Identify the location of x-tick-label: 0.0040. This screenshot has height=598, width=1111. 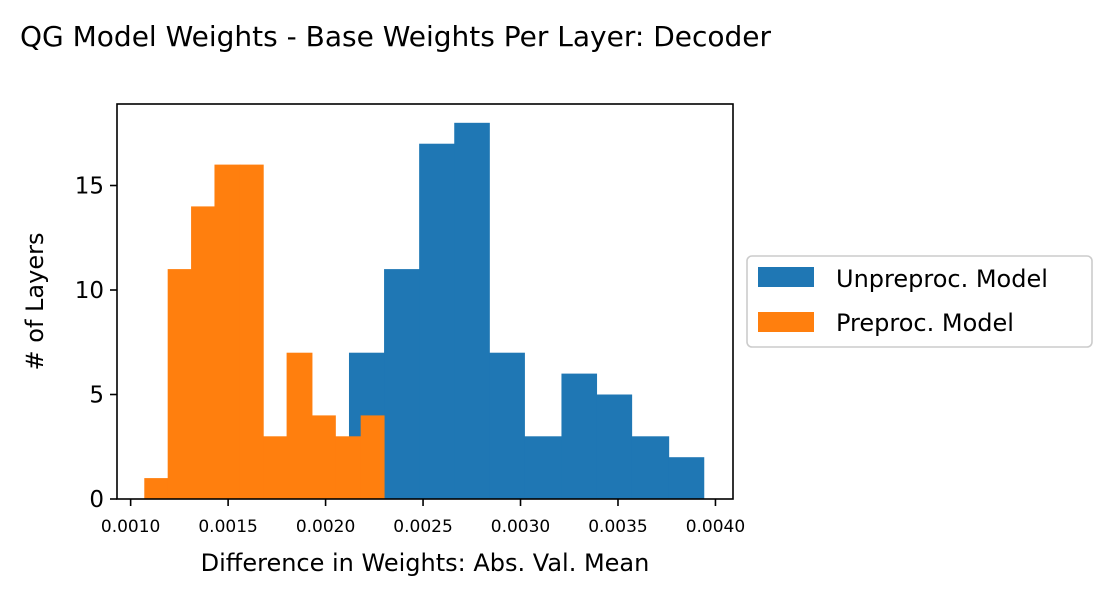
(715, 527).